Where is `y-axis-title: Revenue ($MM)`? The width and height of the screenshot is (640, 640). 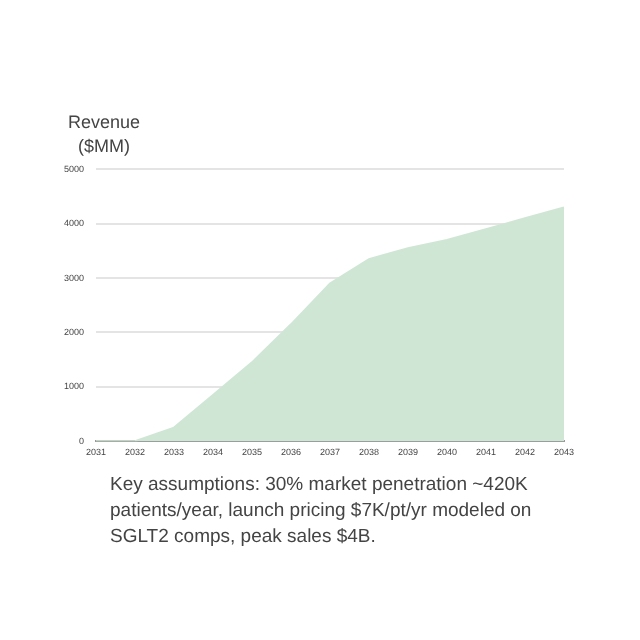
y-axis-title: Revenue ($MM) is located at coordinates (104, 134).